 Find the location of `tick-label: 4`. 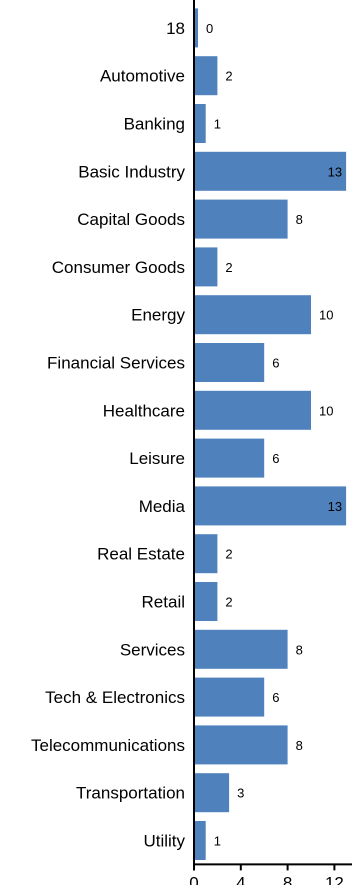

tick-label: 4 is located at coordinates (240, 879).